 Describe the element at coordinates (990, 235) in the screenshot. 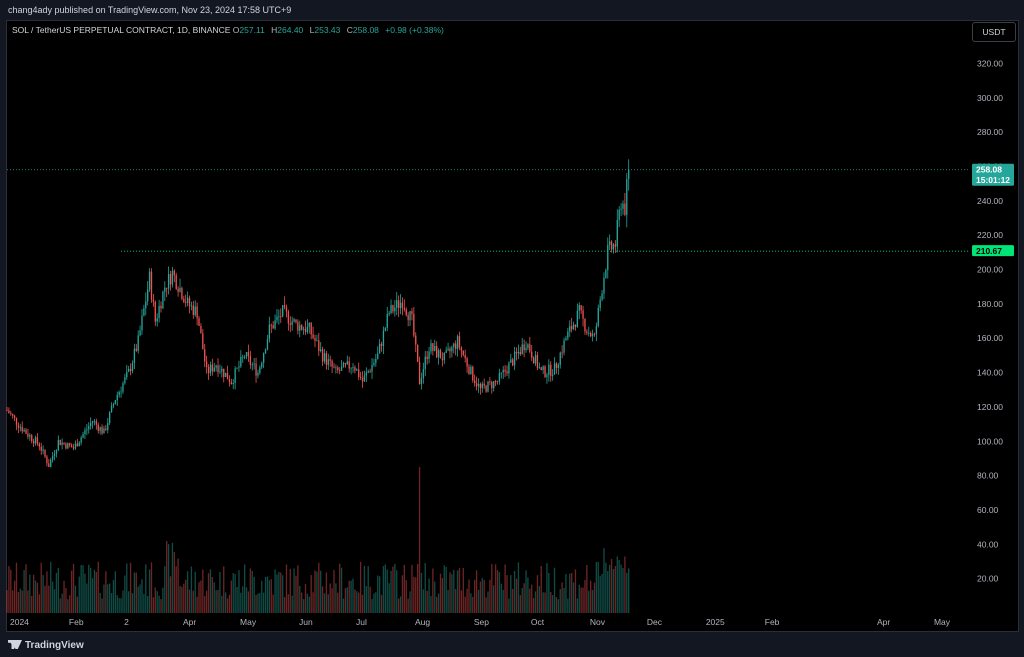

I see `price-axis-tick: 220.00` at that location.